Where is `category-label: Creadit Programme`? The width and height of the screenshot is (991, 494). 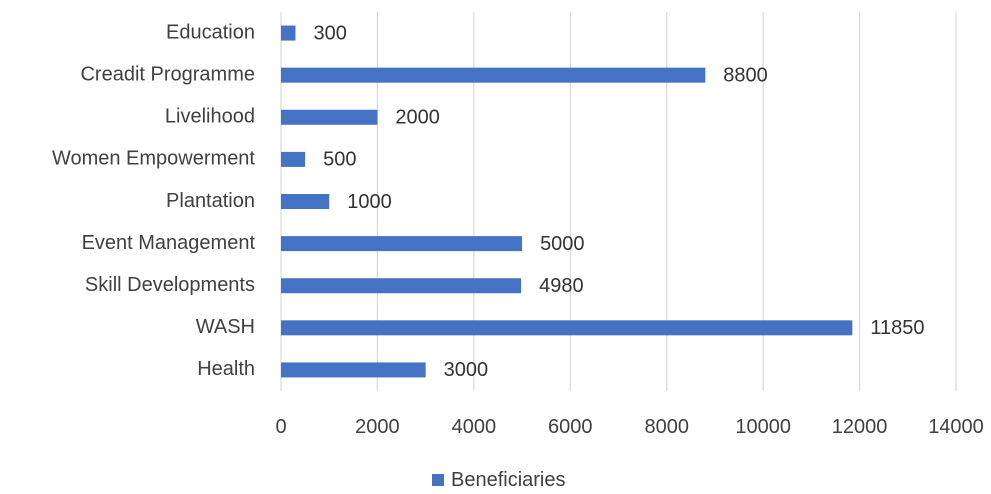 category-label: Creadit Programme is located at coordinates (167, 74).